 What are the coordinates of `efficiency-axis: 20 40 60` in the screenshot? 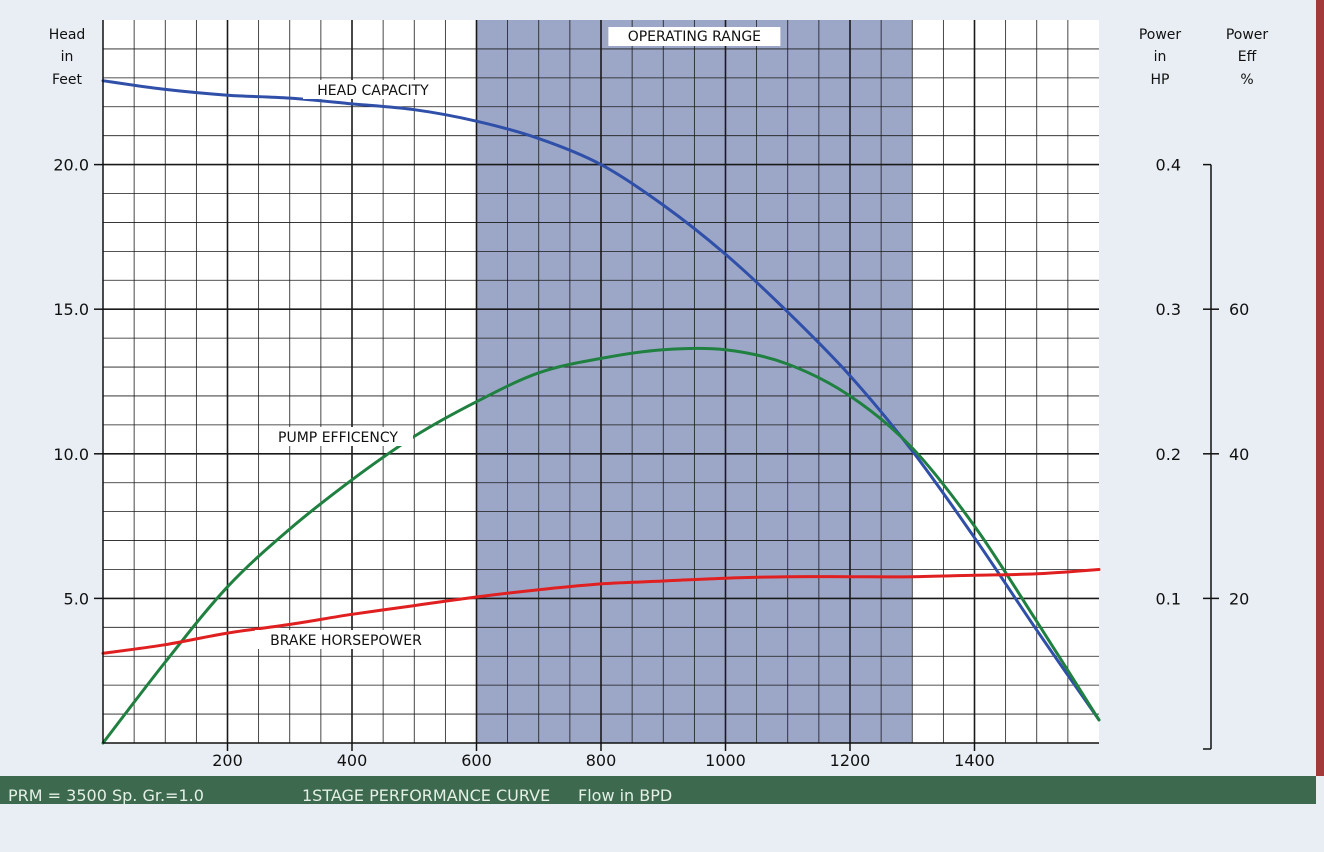 It's located at (1230, 454).